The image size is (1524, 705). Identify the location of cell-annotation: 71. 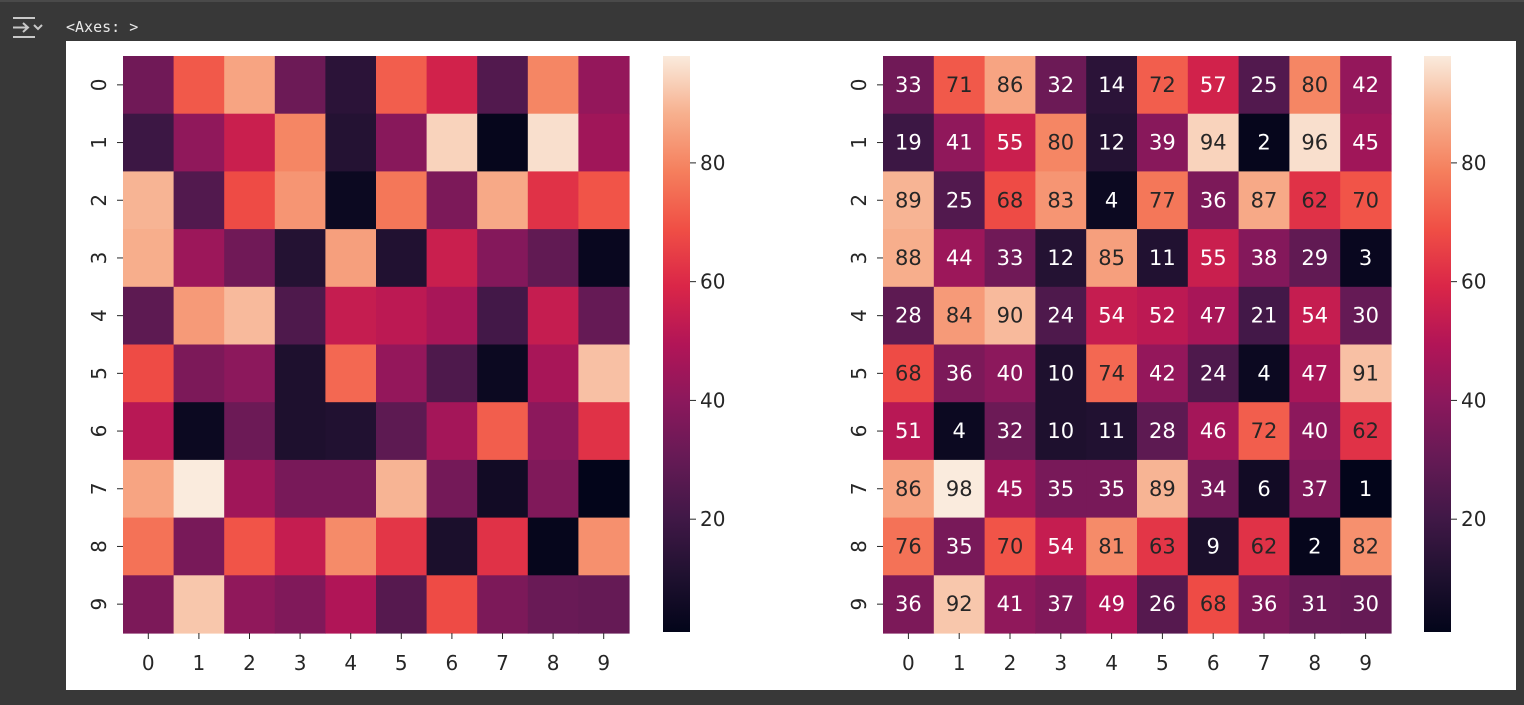
(959, 85).